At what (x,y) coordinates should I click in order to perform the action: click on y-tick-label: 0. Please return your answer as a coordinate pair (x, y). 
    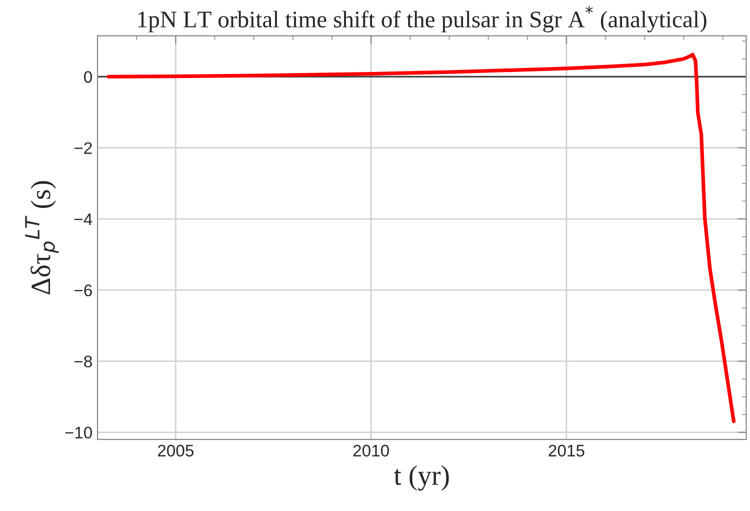
    Looking at the image, I should click on (88, 77).